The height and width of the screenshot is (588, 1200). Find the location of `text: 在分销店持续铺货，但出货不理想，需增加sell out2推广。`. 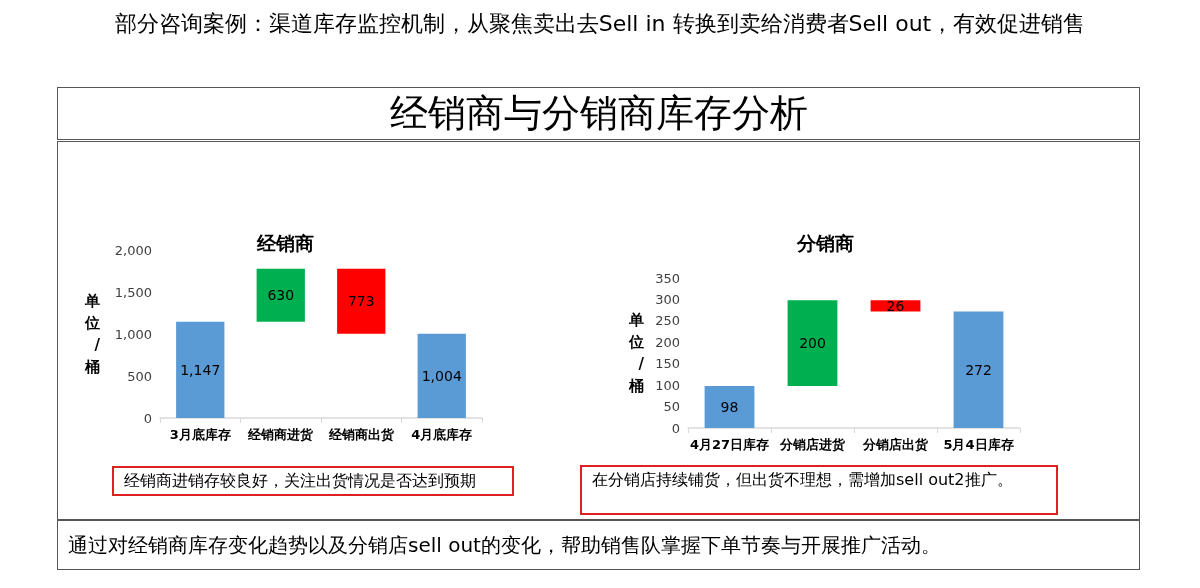

text: 在分销店持续铺货，但出货不理想，需增加sell out2推广。 is located at coordinates (819, 490).